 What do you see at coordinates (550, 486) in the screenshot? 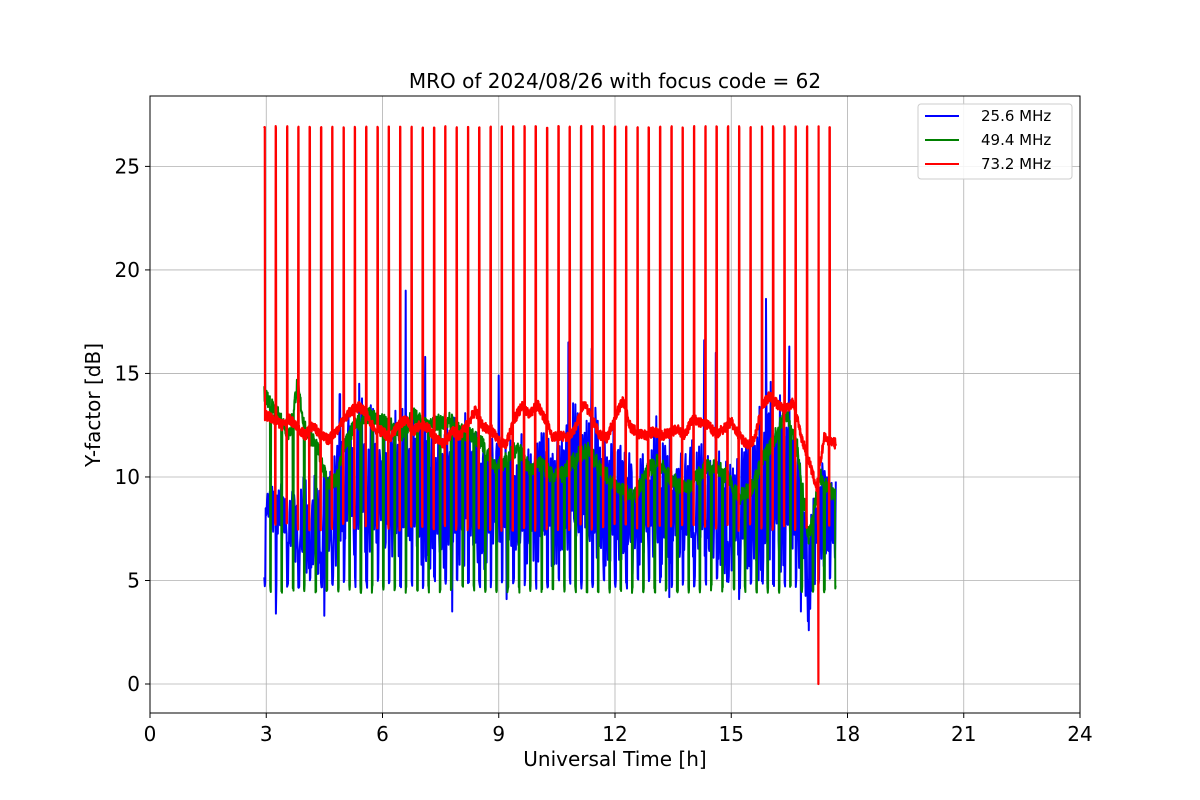
I see `series-line-49-4-mhz` at bounding box center [550, 486].